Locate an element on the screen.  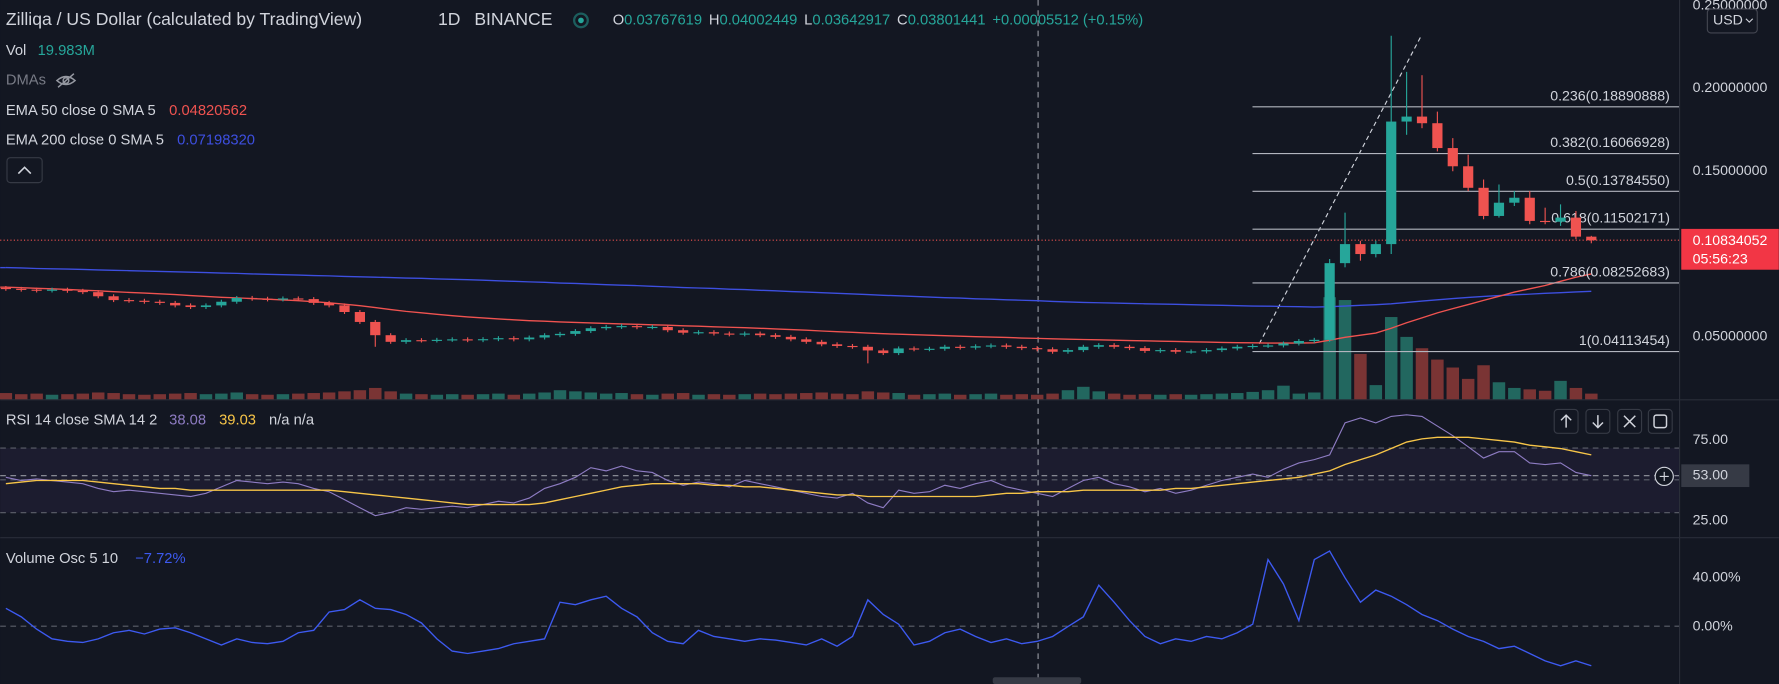
collapse-legend-button is located at coordinates (24, 170).